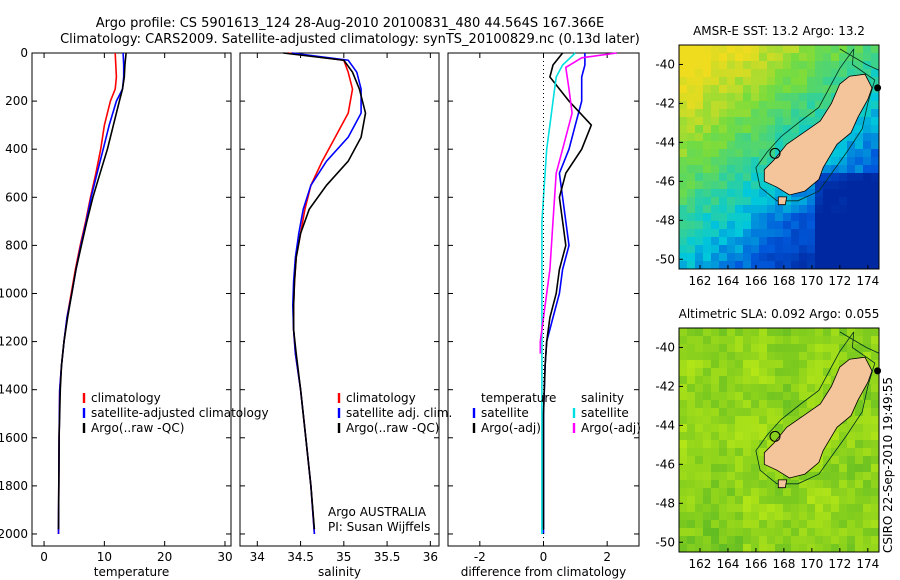 This screenshot has height=580, width=900. Describe the element at coordinates (700, 564) in the screenshot. I see `map-x-tick-label: 162` at that location.